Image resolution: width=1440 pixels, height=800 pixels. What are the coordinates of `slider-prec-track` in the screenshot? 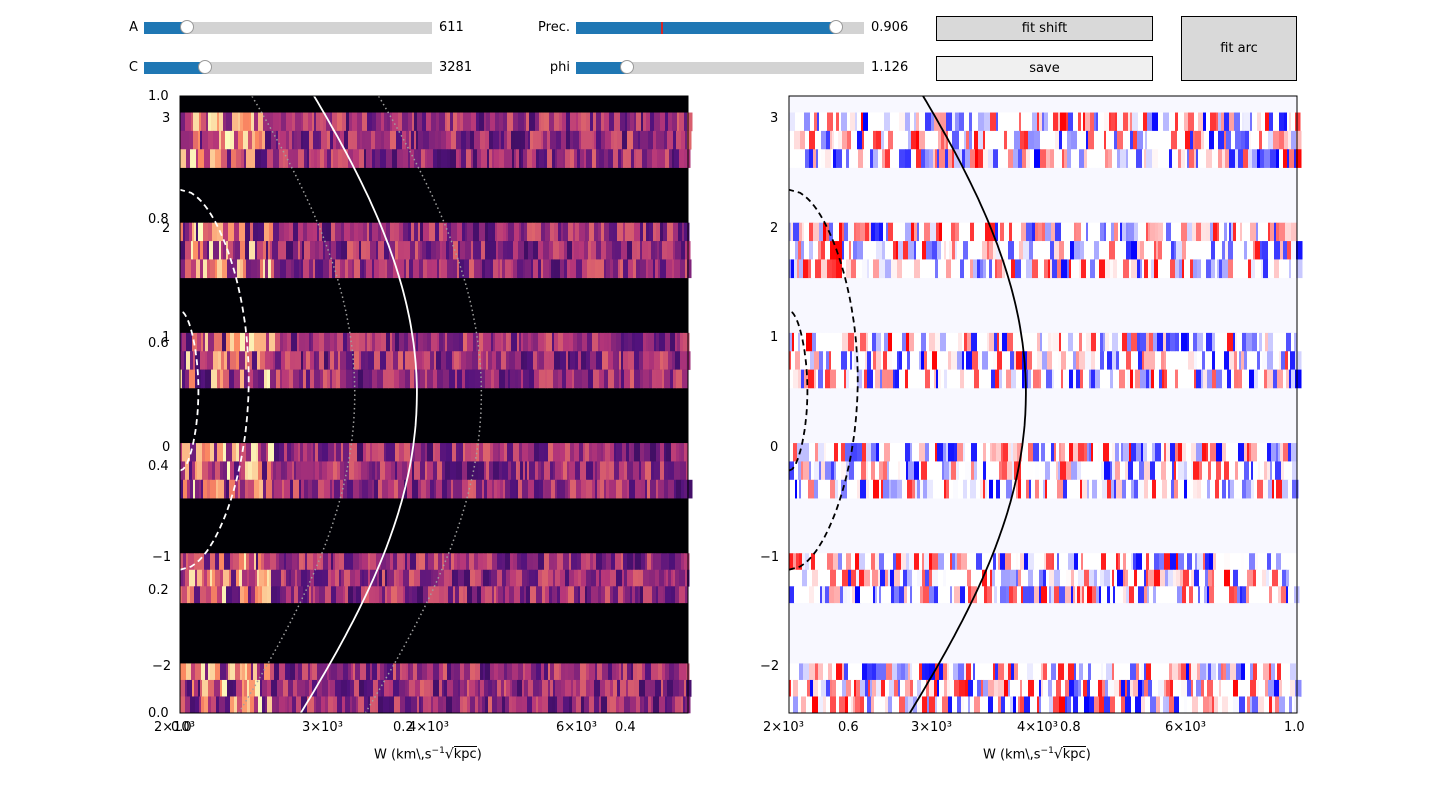 It's located at (720, 27).